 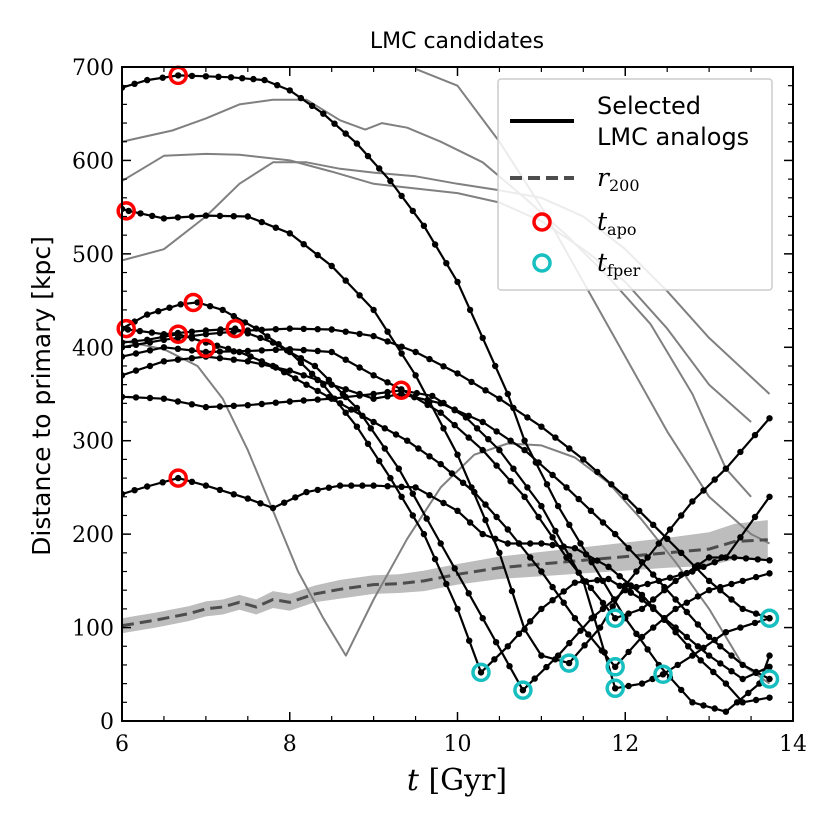 What do you see at coordinates (604, 177) in the screenshot?
I see `legend-r200-var: r` at bounding box center [604, 177].